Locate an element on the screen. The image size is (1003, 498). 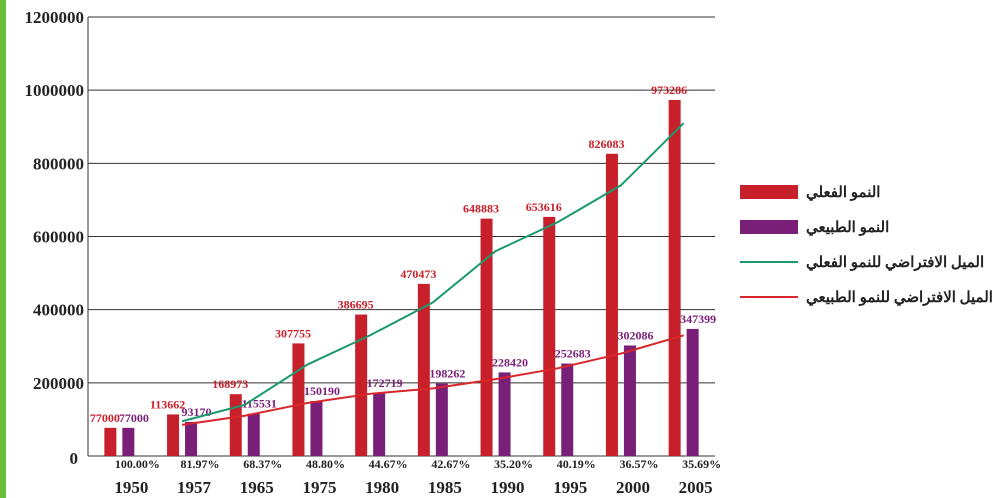
value-label: 973286 is located at coordinates (669, 90).